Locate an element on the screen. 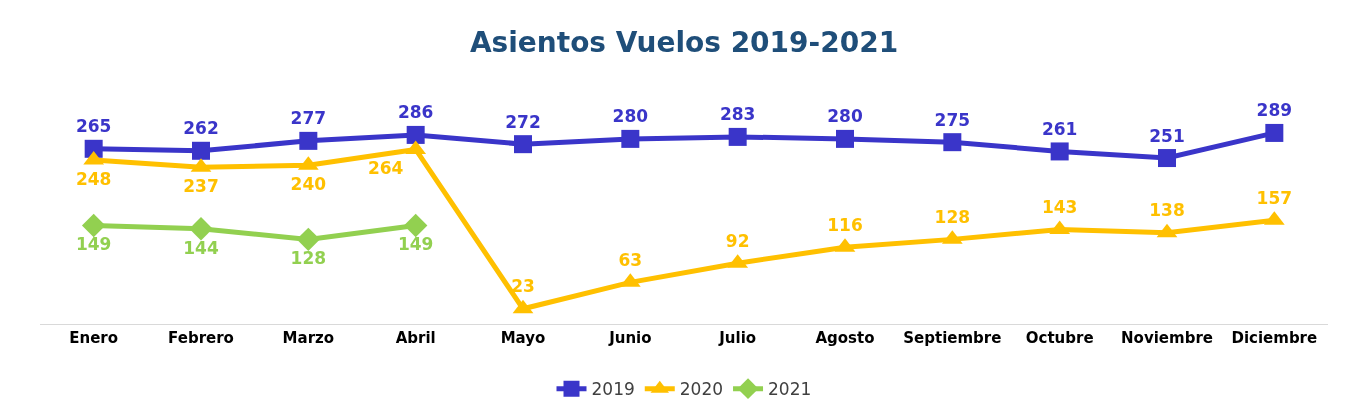  legend-label: 2019 is located at coordinates (613, 389).